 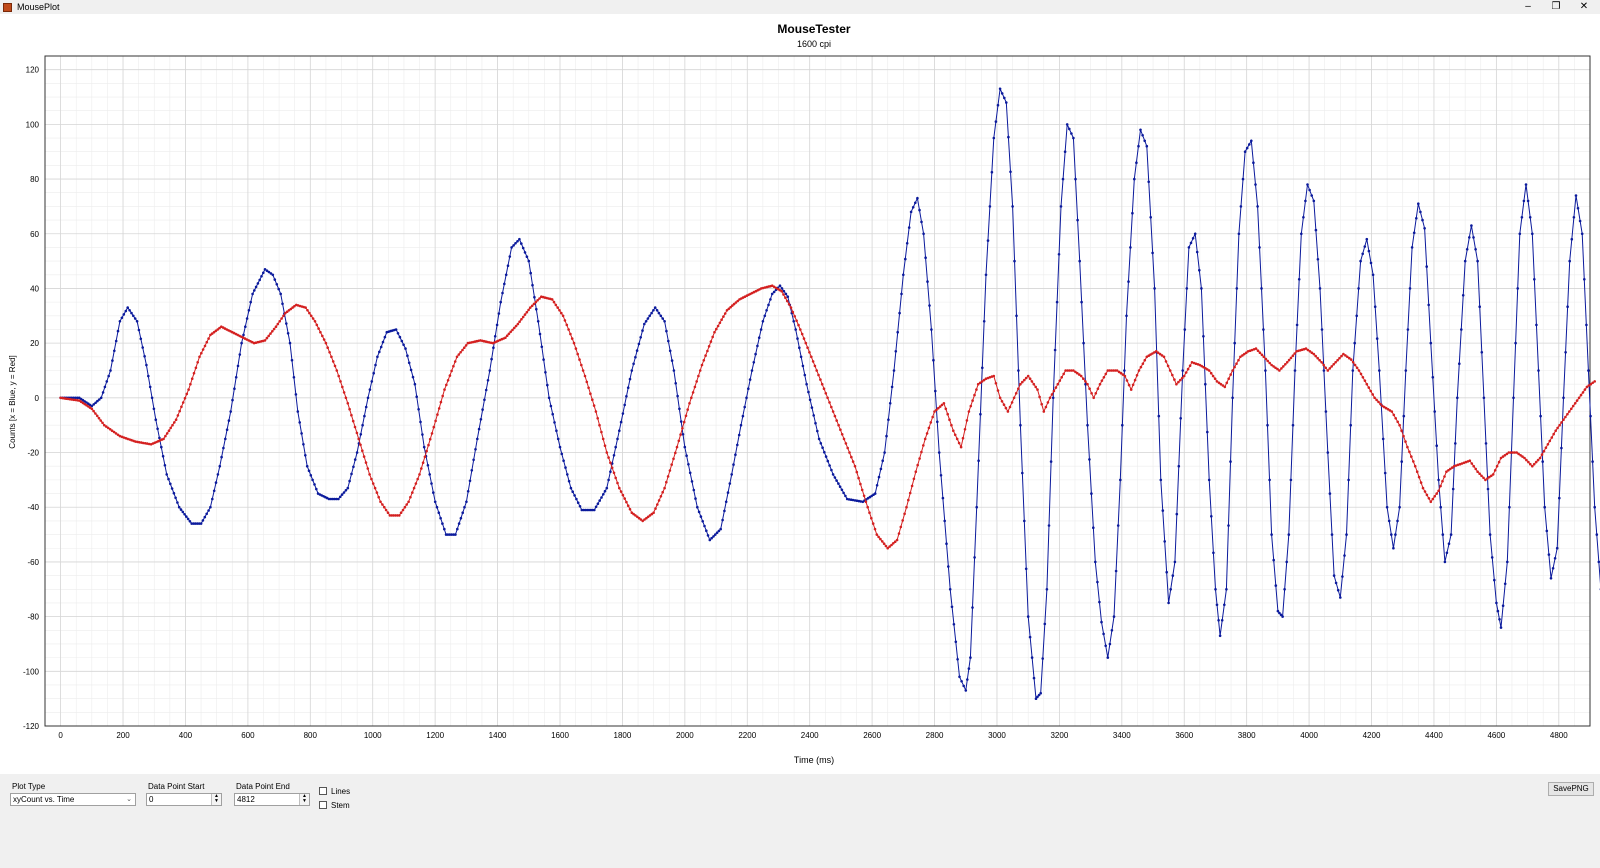 What do you see at coordinates (1571, 789) in the screenshot?
I see `save-png-button: SavePNG` at bounding box center [1571, 789].